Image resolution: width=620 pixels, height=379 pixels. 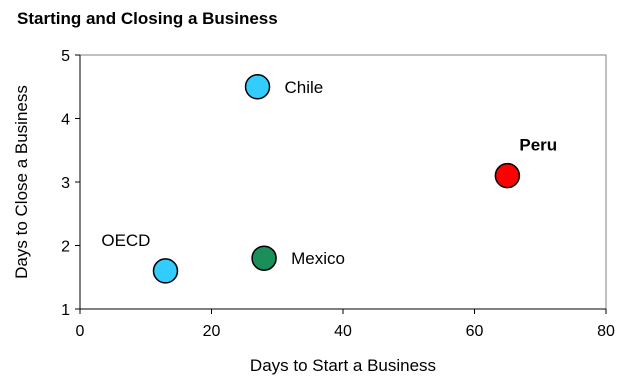 What do you see at coordinates (264, 258) in the screenshot?
I see `point-mexico` at bounding box center [264, 258].